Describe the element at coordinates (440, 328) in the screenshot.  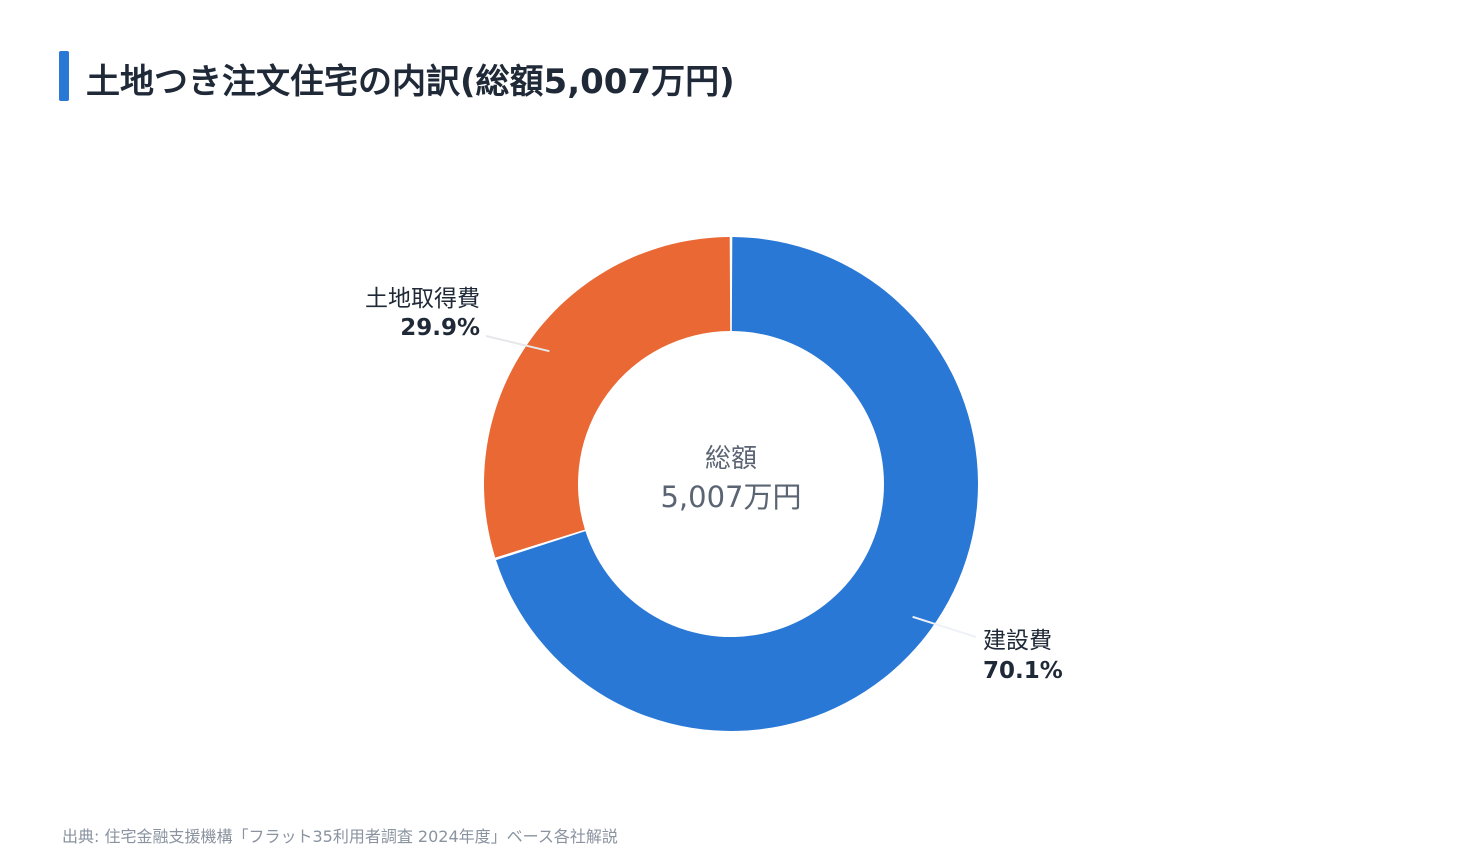
I see `land-cost-percent: 29.9%` at that location.